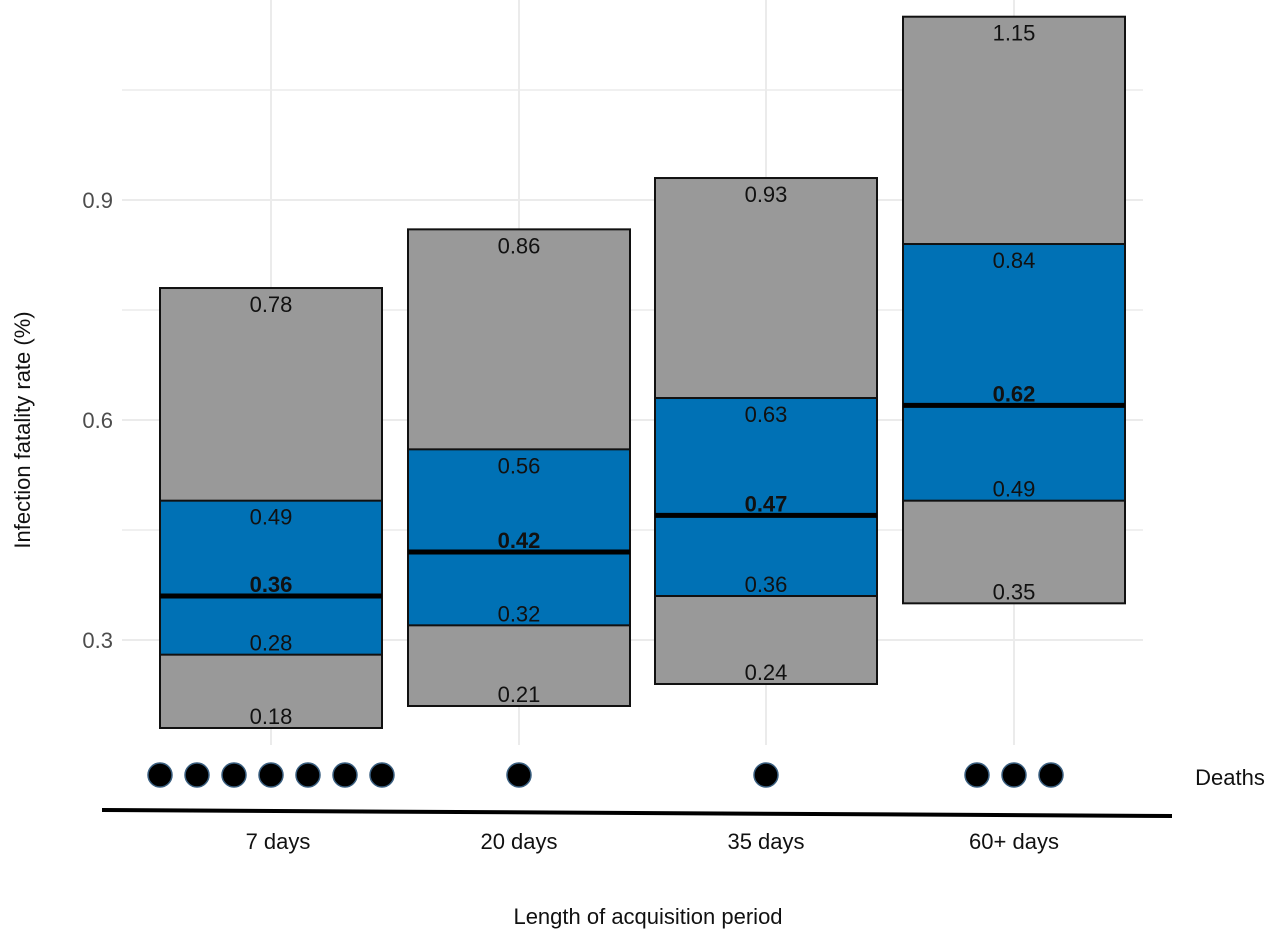 This screenshot has width=1280, height=938. What do you see at coordinates (271, 584) in the screenshot?
I see `median-label: 0.36` at bounding box center [271, 584].